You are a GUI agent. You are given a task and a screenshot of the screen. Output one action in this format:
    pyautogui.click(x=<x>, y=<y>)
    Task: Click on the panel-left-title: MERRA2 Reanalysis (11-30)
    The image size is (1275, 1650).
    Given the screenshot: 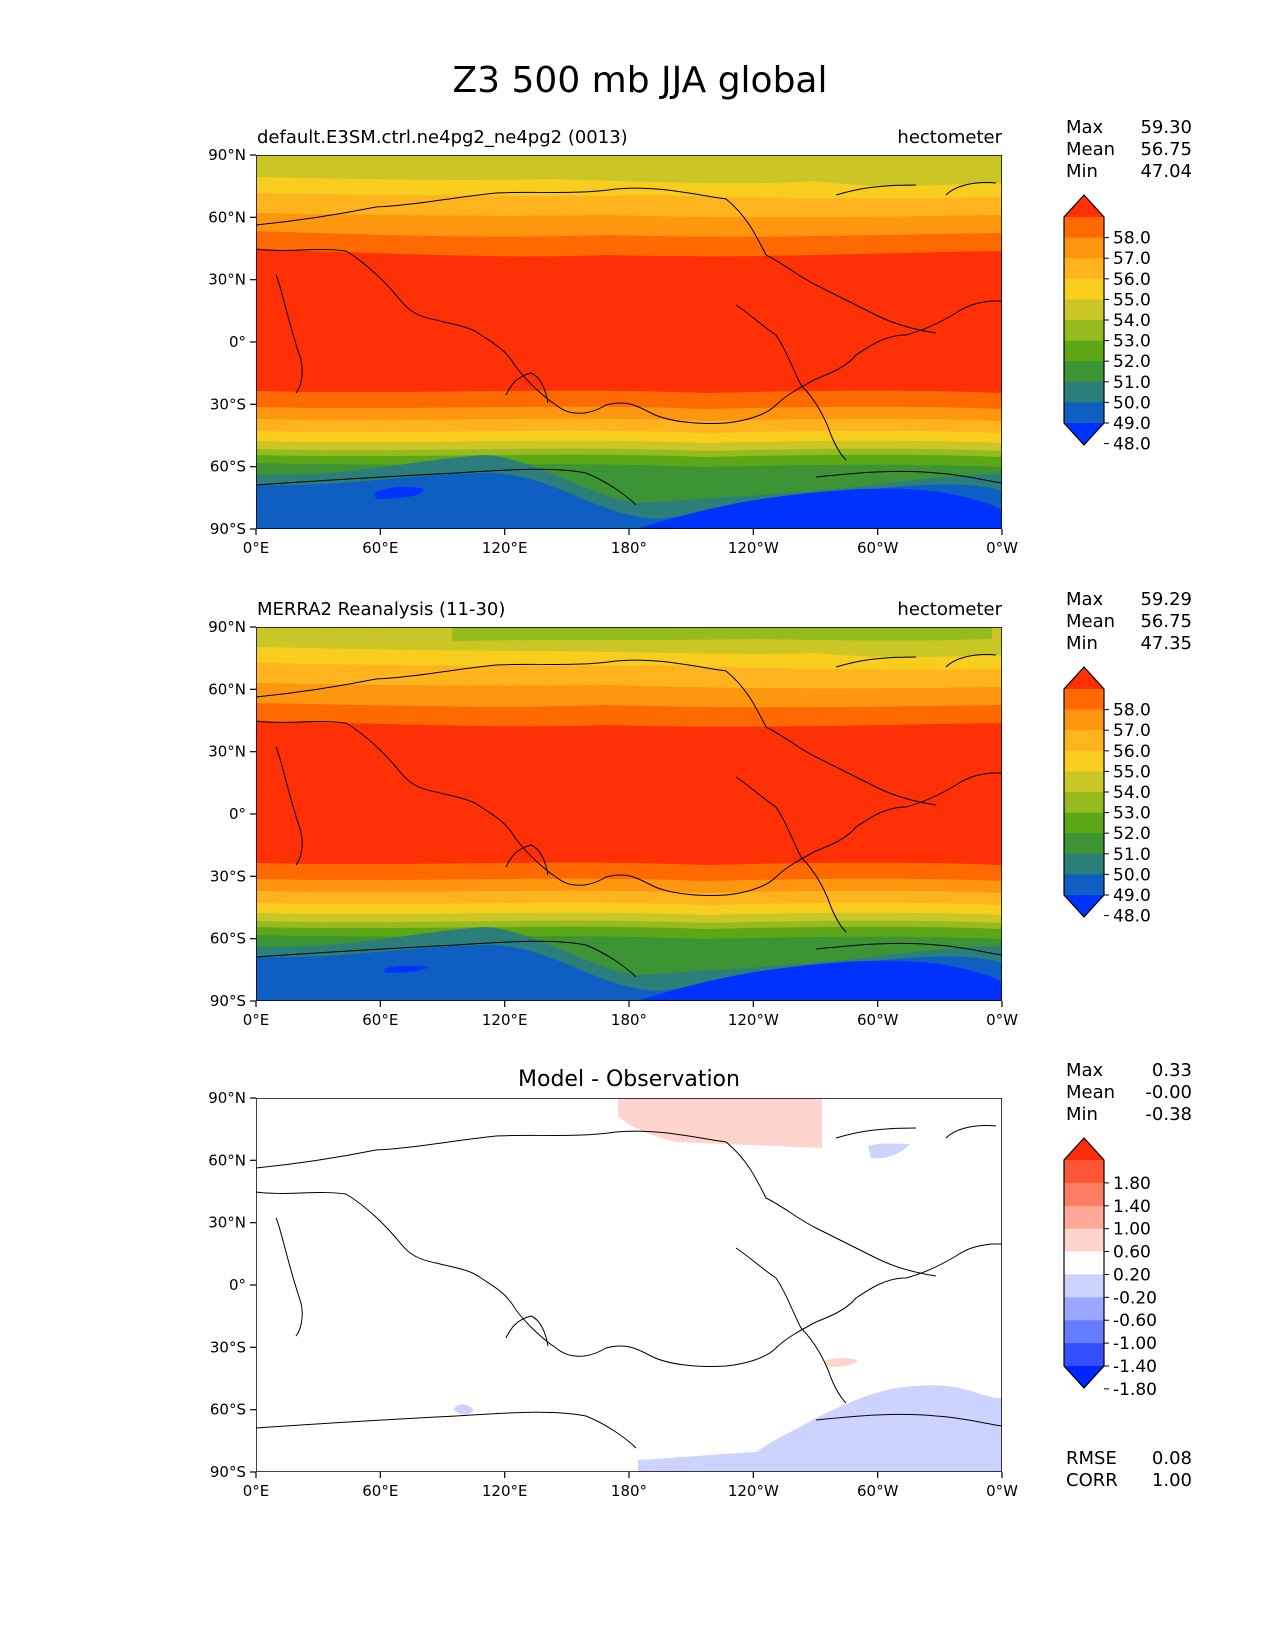 What is the action you would take?
    pyautogui.click(x=381, y=609)
    